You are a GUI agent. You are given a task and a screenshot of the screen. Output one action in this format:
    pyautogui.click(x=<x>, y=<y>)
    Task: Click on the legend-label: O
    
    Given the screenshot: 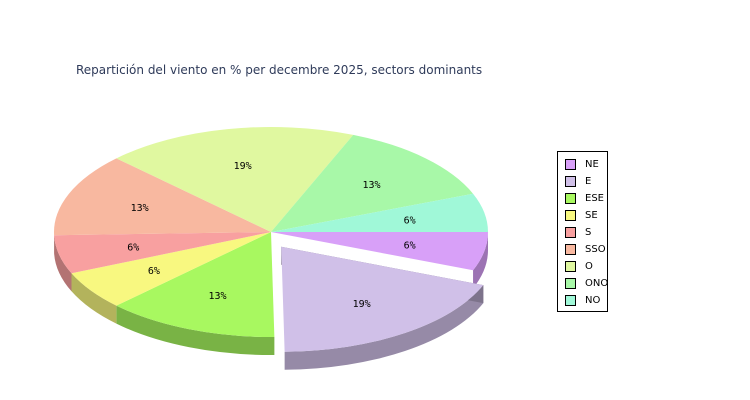 What is the action you would take?
    pyautogui.click(x=589, y=266)
    